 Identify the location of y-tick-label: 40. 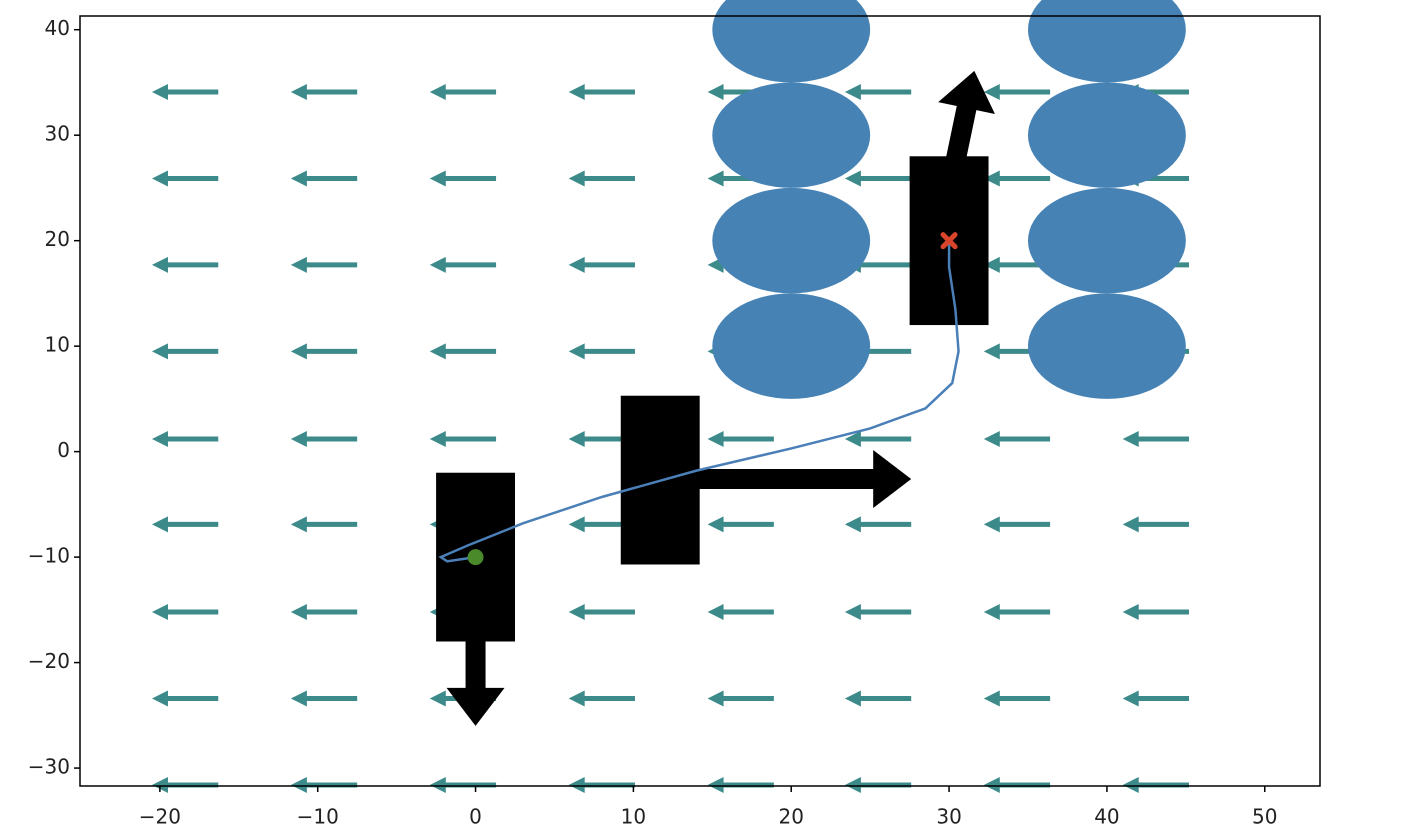
(57, 28).